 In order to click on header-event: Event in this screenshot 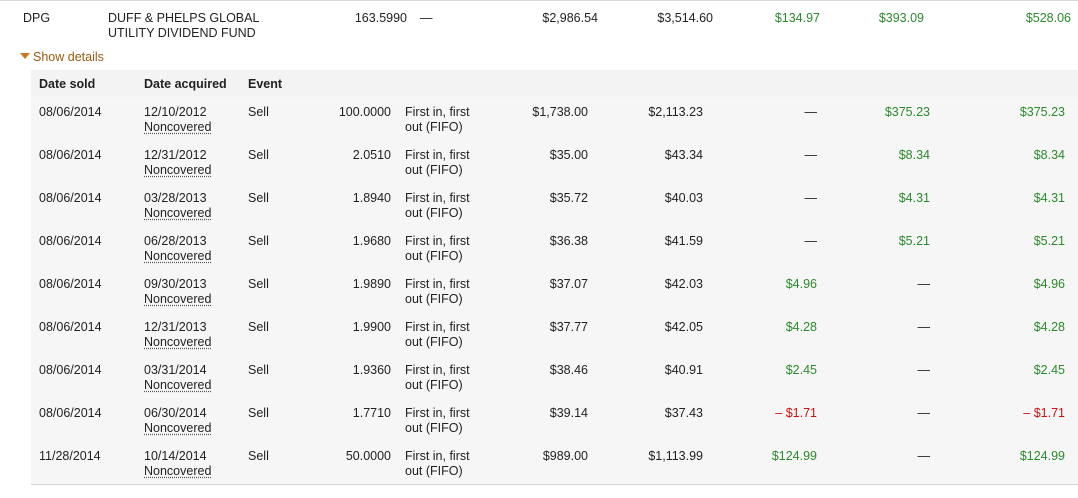, I will do `click(265, 84)`.